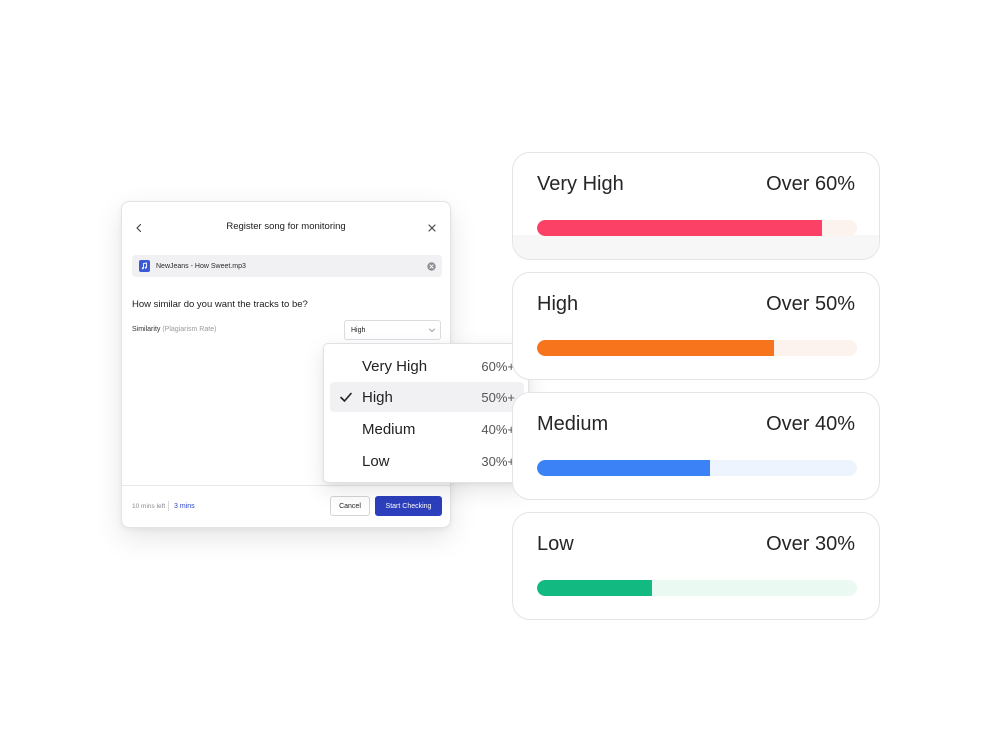  Describe the element at coordinates (696, 566) in the screenshot. I see `level-card-low: Low Over 30%` at that location.